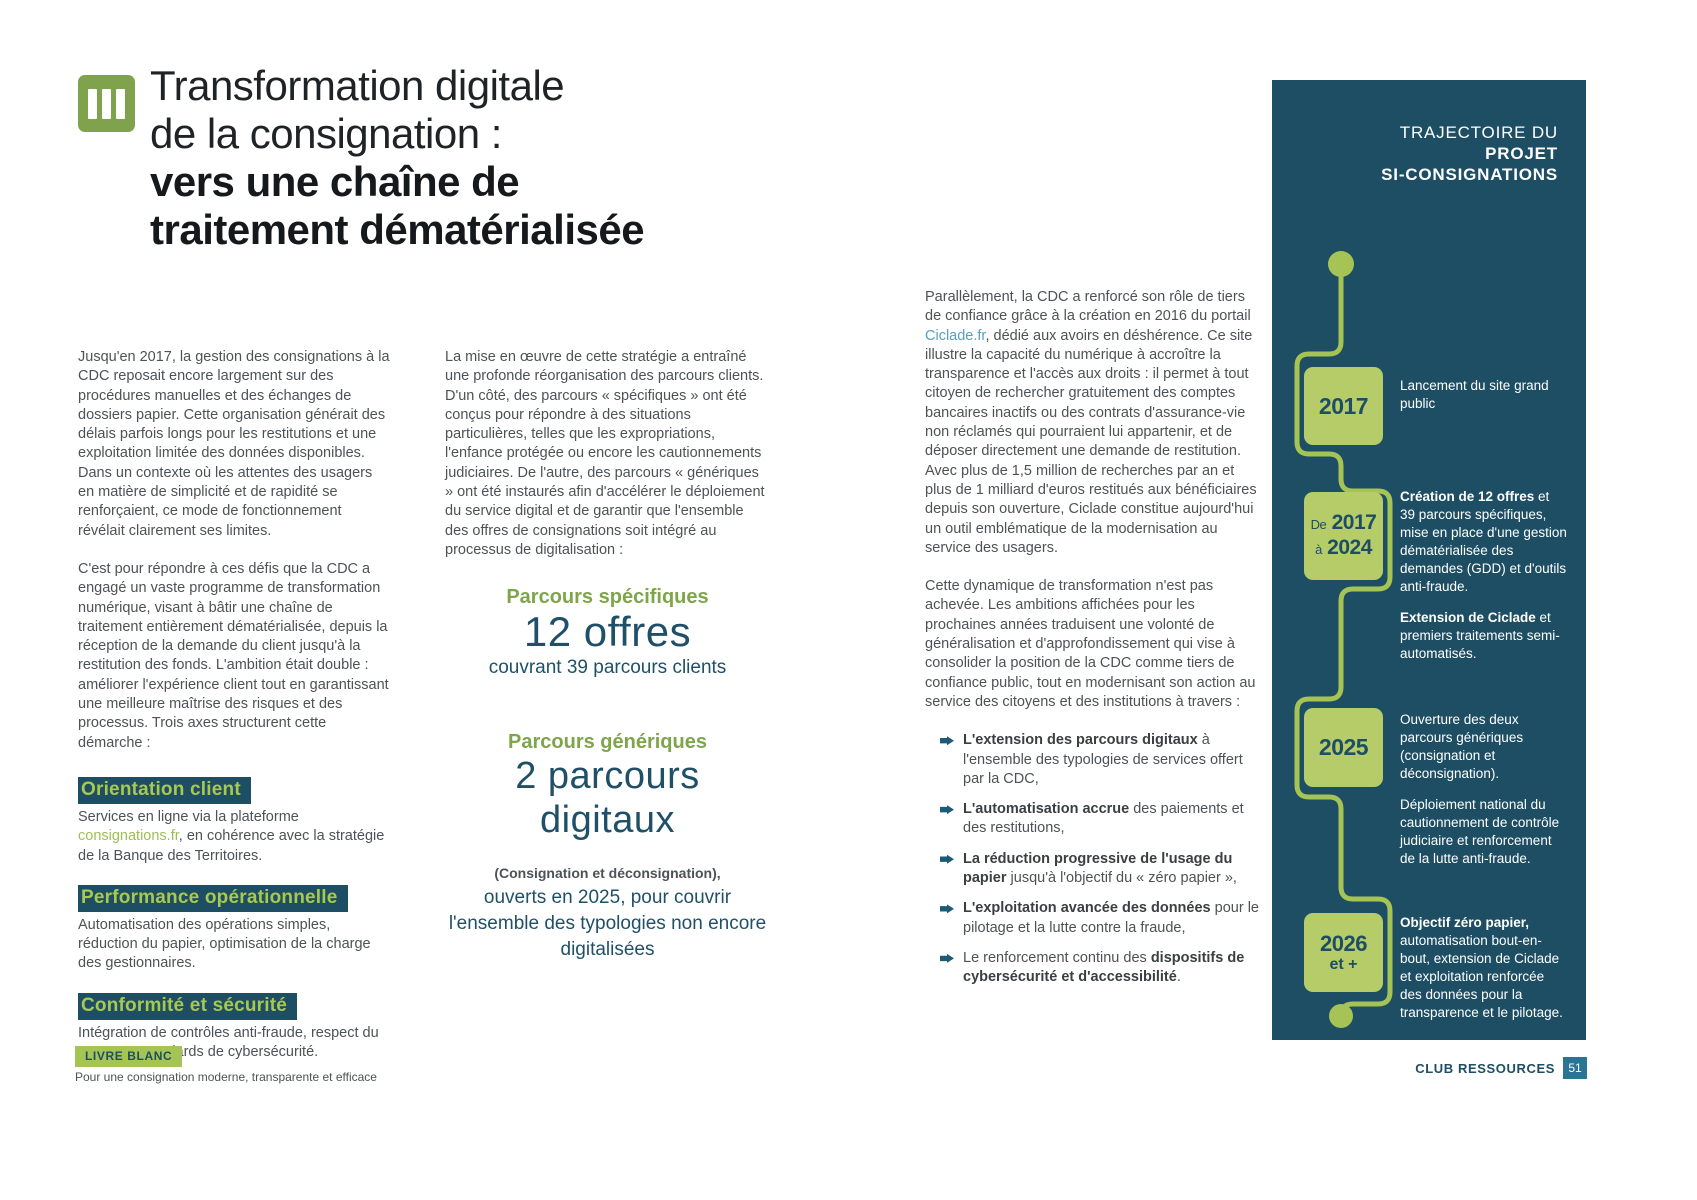 Image resolution: width=1697 pixels, height=1200 pixels. Describe the element at coordinates (607, 667) in the screenshot. I see `specific-subtext: couvrant 39 parcours clients` at that location.